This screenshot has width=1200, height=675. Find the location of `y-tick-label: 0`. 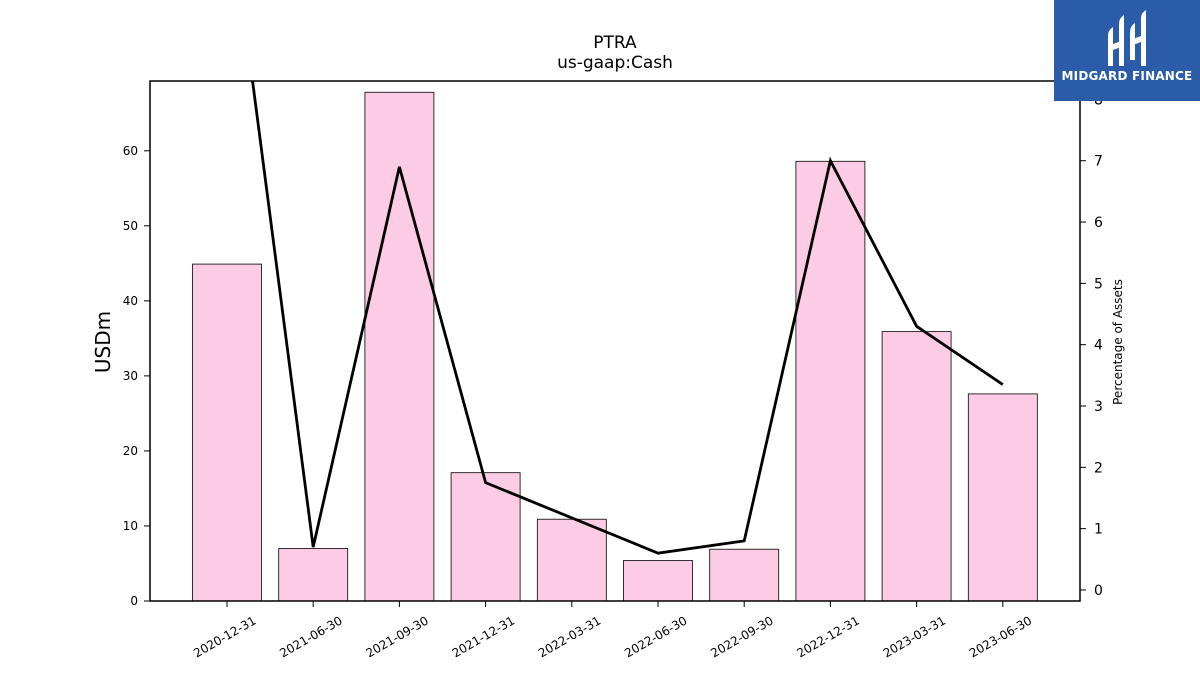

y-tick-label: 0 is located at coordinates (134, 601).